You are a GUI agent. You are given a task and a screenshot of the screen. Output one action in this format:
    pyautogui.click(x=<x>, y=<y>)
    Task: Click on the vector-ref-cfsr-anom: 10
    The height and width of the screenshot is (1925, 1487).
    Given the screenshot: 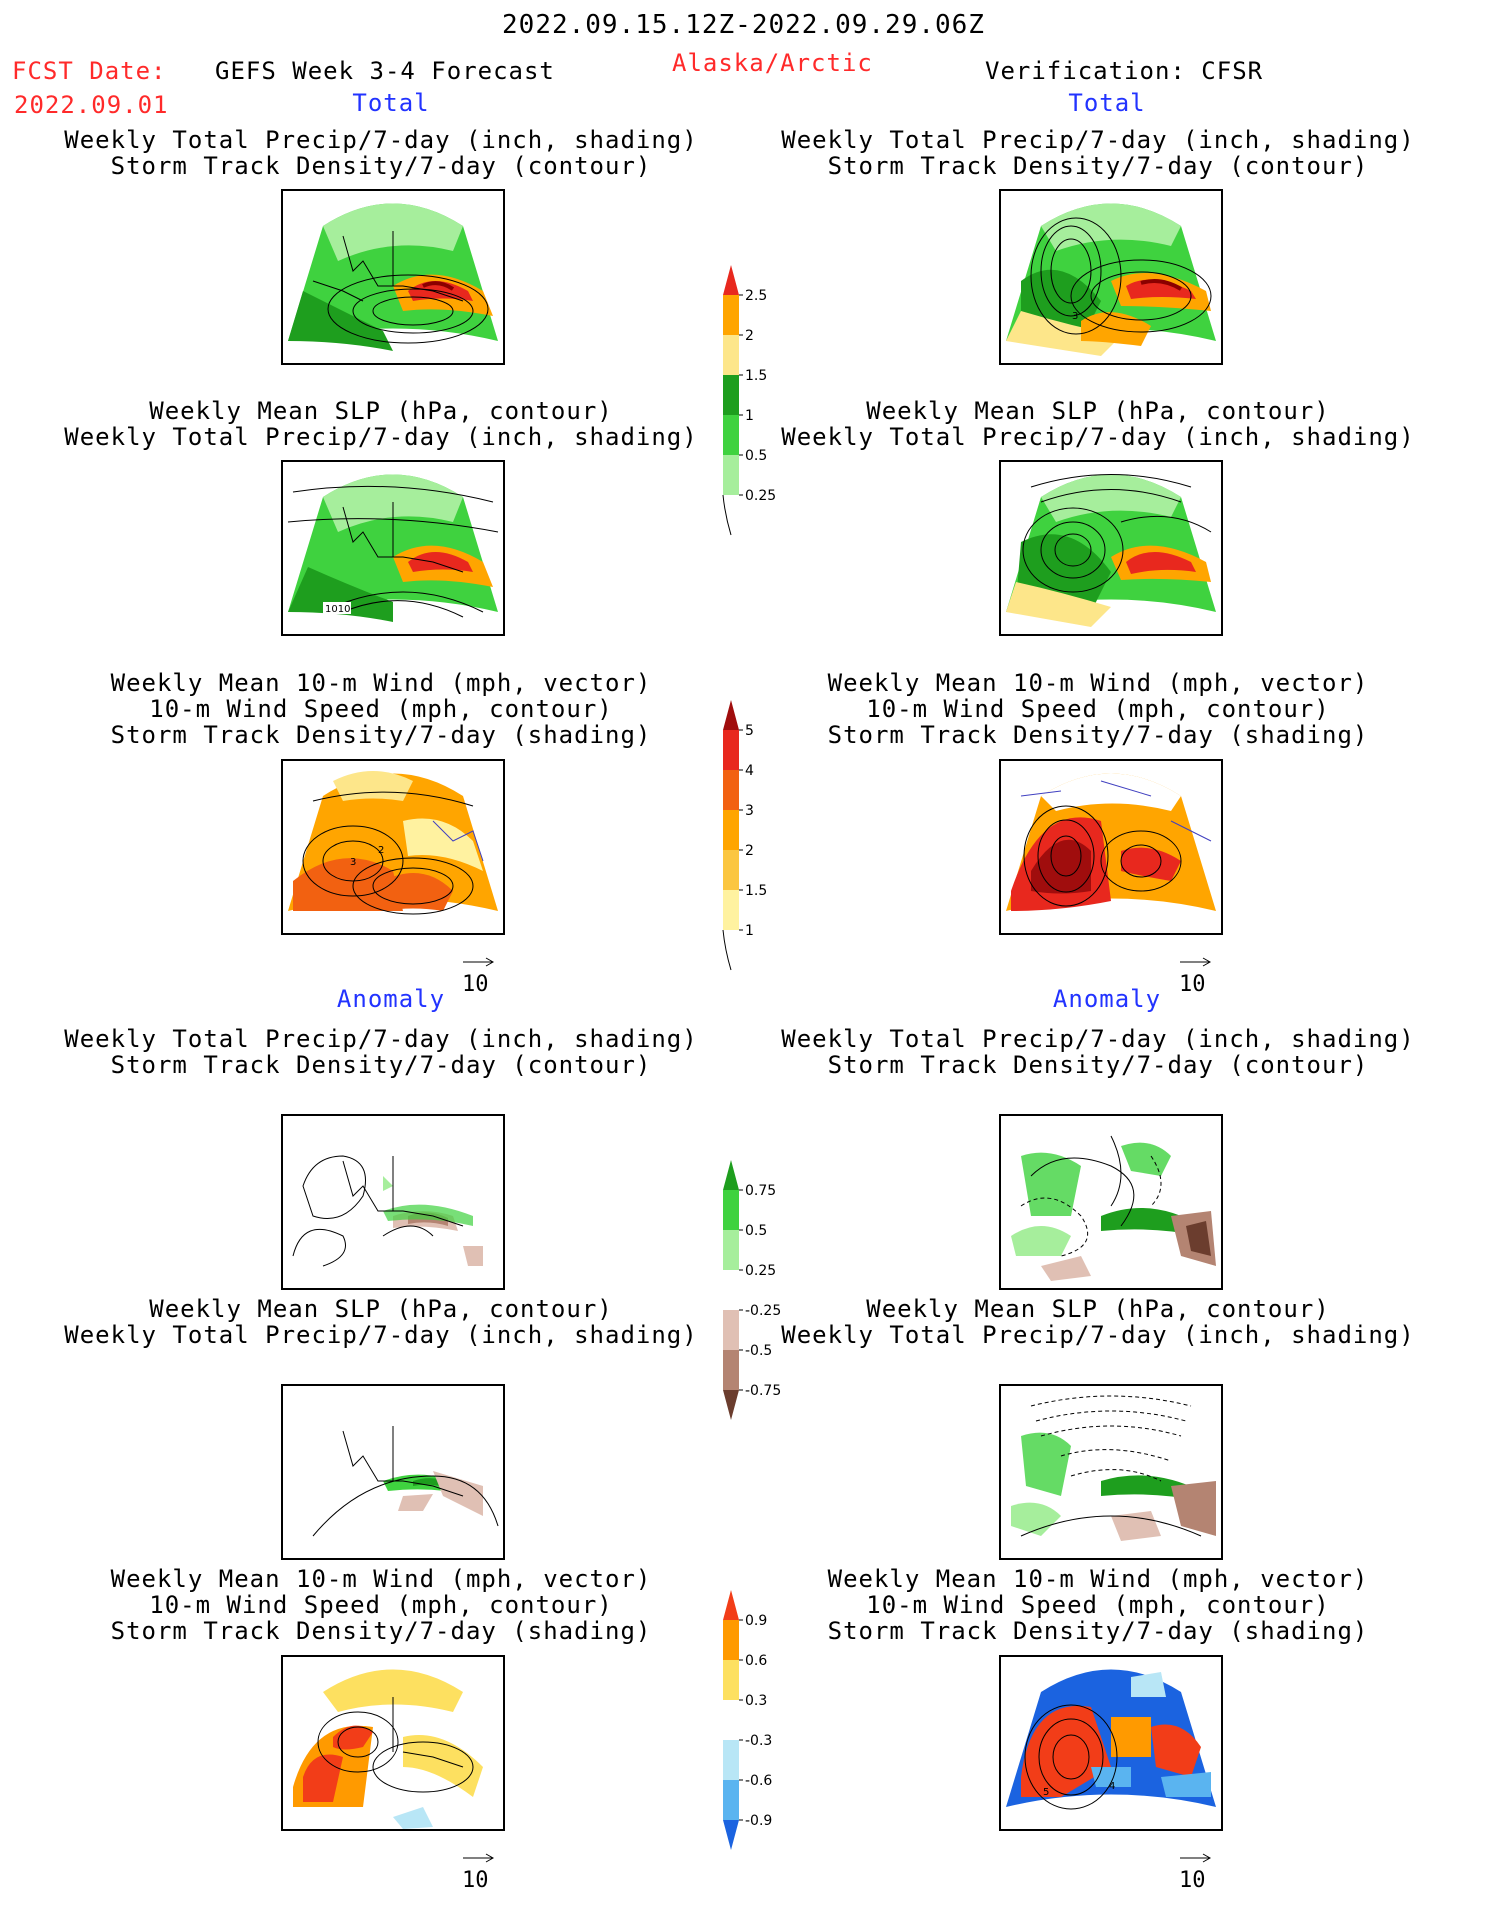 What is the action you would take?
    pyautogui.click(x=1196, y=1869)
    